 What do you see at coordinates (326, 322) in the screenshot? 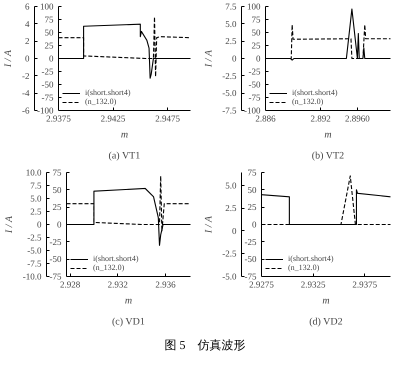
I see `text: (d) VD2` at bounding box center [326, 322].